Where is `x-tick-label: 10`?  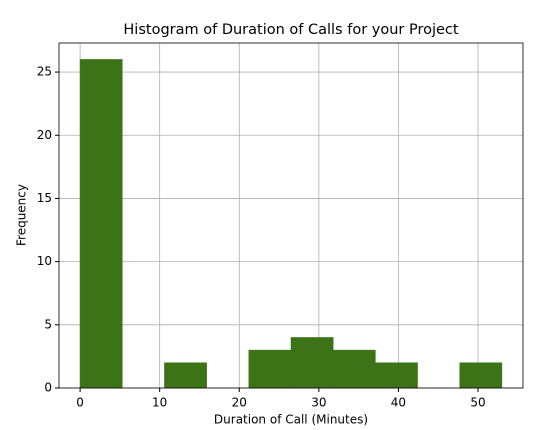 x-tick-label: 10 is located at coordinates (159, 403).